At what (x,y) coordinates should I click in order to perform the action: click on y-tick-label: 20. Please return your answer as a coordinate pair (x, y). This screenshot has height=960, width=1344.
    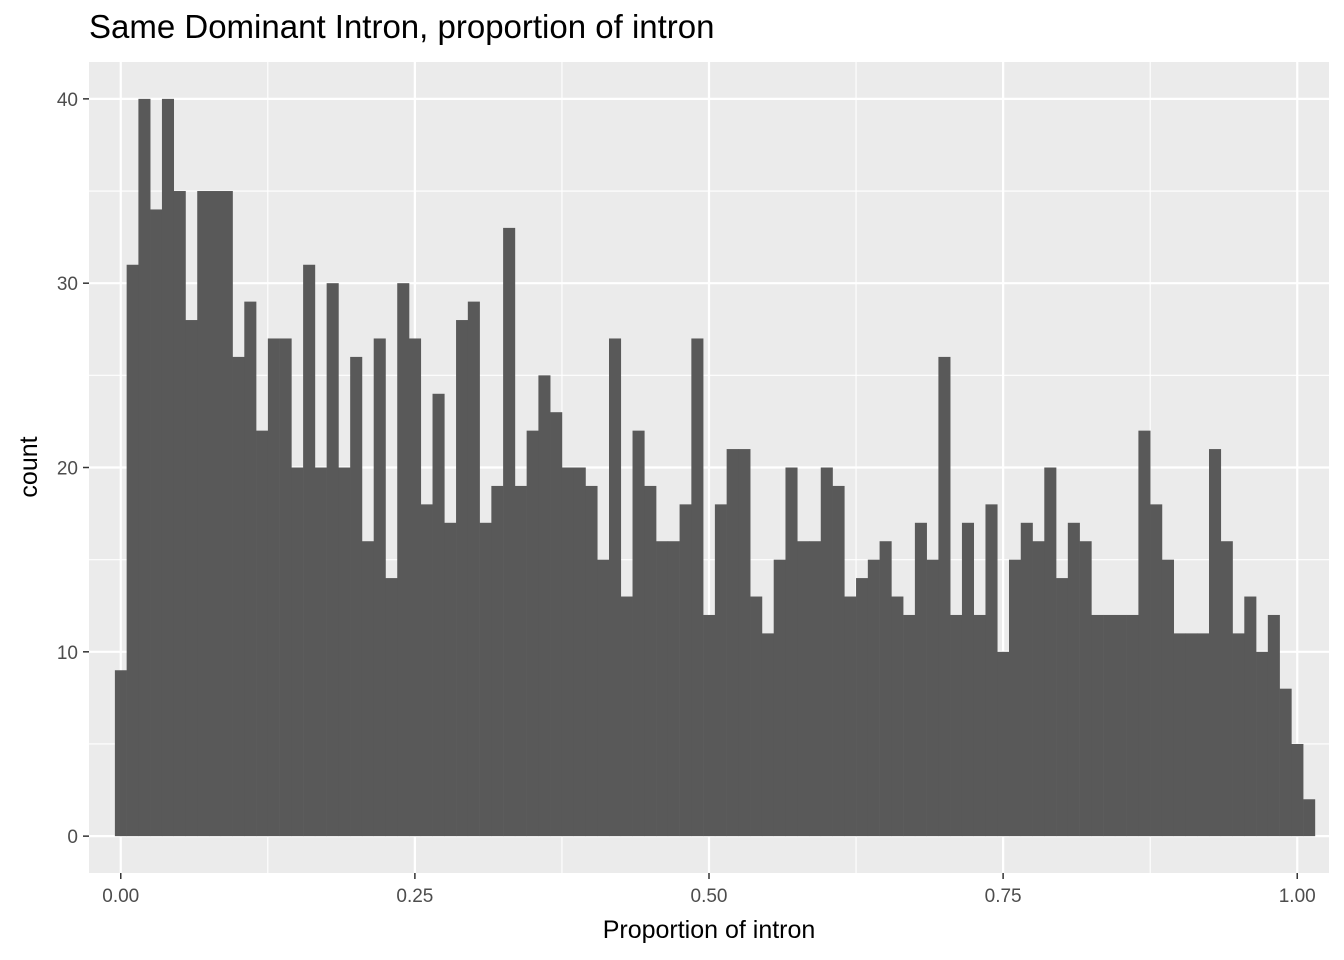
    Looking at the image, I should click on (67, 469).